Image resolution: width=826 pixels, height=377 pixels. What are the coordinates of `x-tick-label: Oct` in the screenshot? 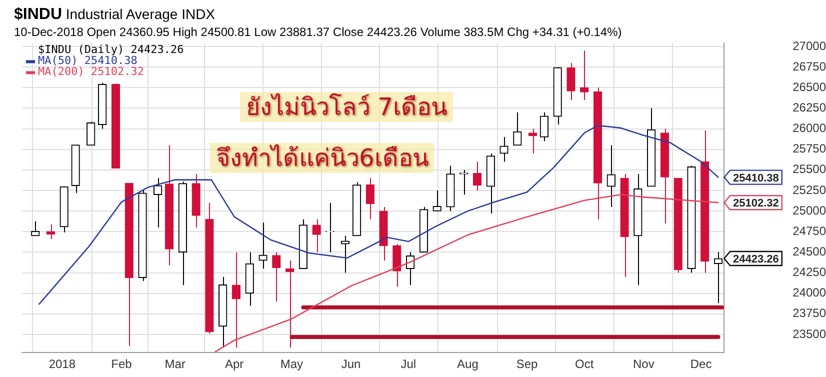 It's located at (584, 364).